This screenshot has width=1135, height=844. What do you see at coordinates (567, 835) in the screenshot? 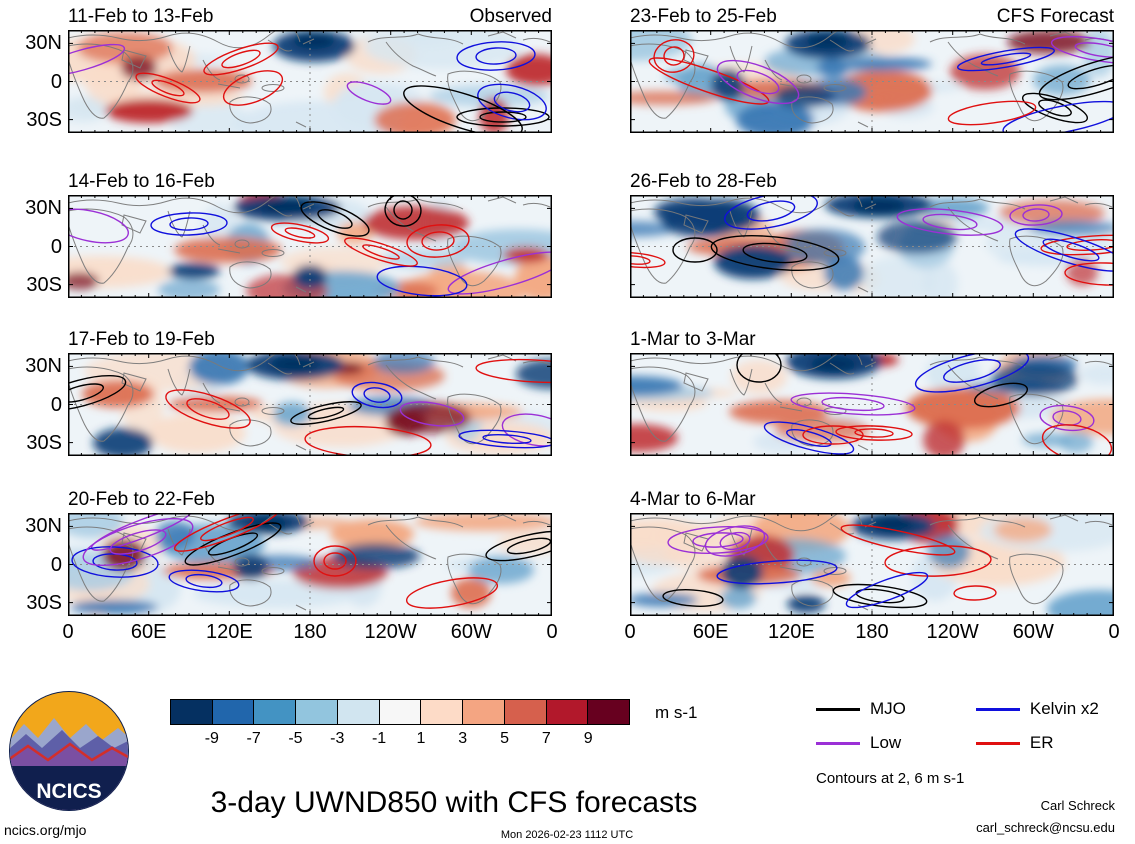
I see `timestamp: Mon 2026-02-23 1112 UTC` at bounding box center [567, 835].